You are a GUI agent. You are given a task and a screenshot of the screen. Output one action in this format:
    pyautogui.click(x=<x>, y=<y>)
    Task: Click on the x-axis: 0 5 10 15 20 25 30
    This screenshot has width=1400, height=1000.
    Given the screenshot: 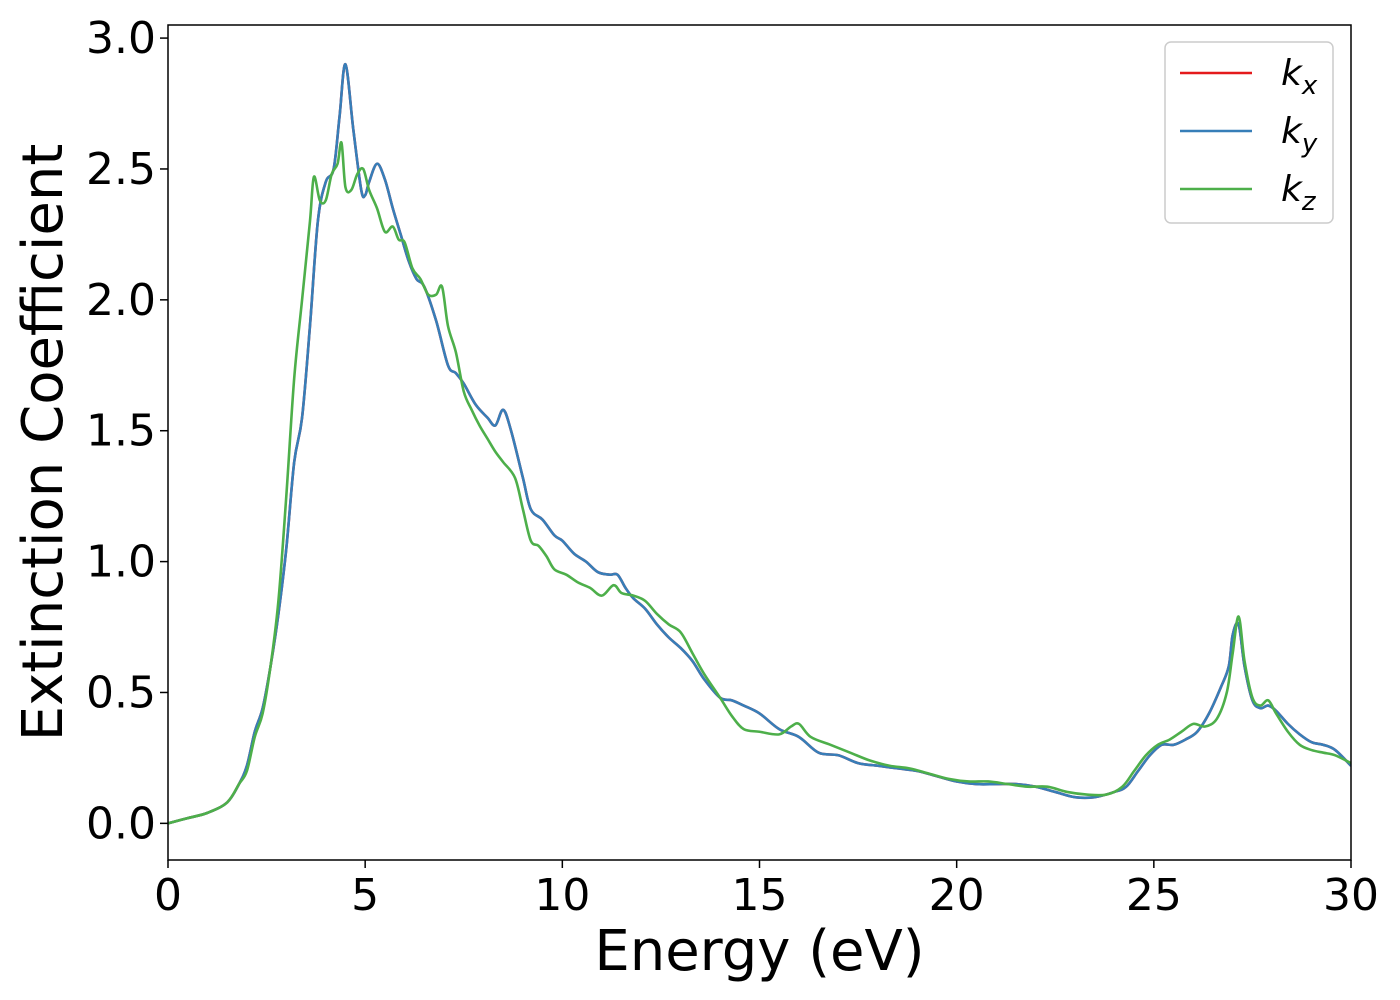 What is the action you would take?
    pyautogui.click(x=766, y=890)
    